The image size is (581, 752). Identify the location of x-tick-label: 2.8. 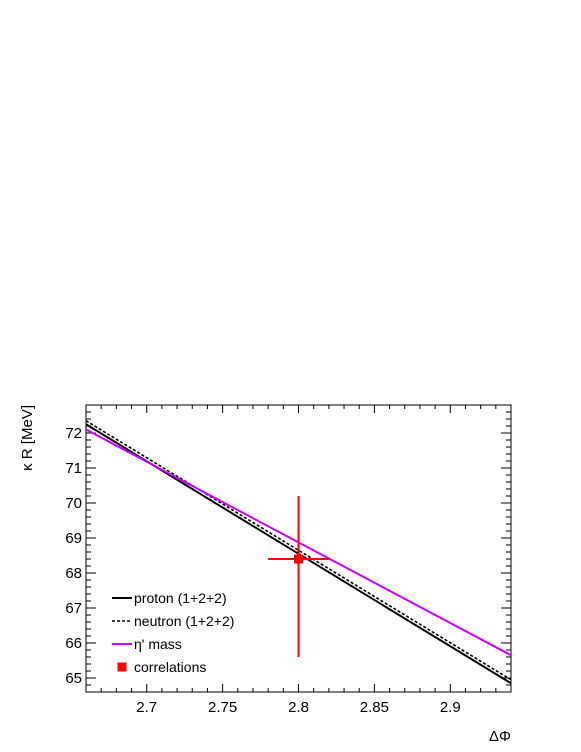
(298, 707).